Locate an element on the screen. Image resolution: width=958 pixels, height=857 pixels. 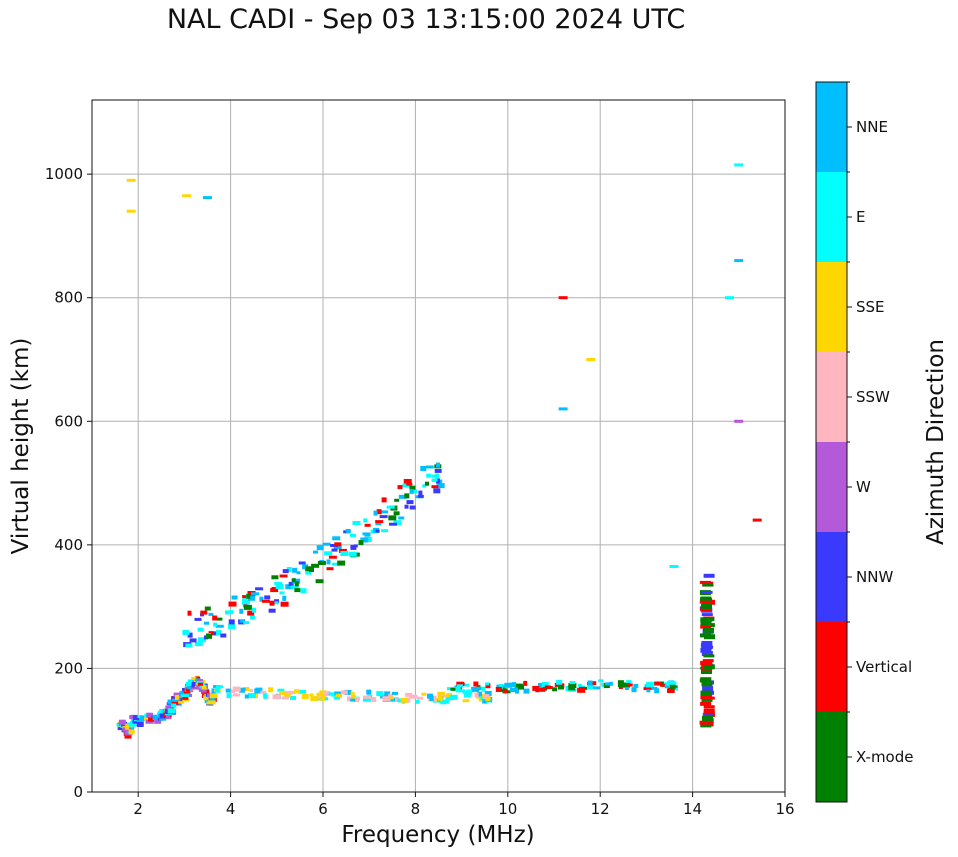
colorbar-tick-label: SSW is located at coordinates (873, 397).